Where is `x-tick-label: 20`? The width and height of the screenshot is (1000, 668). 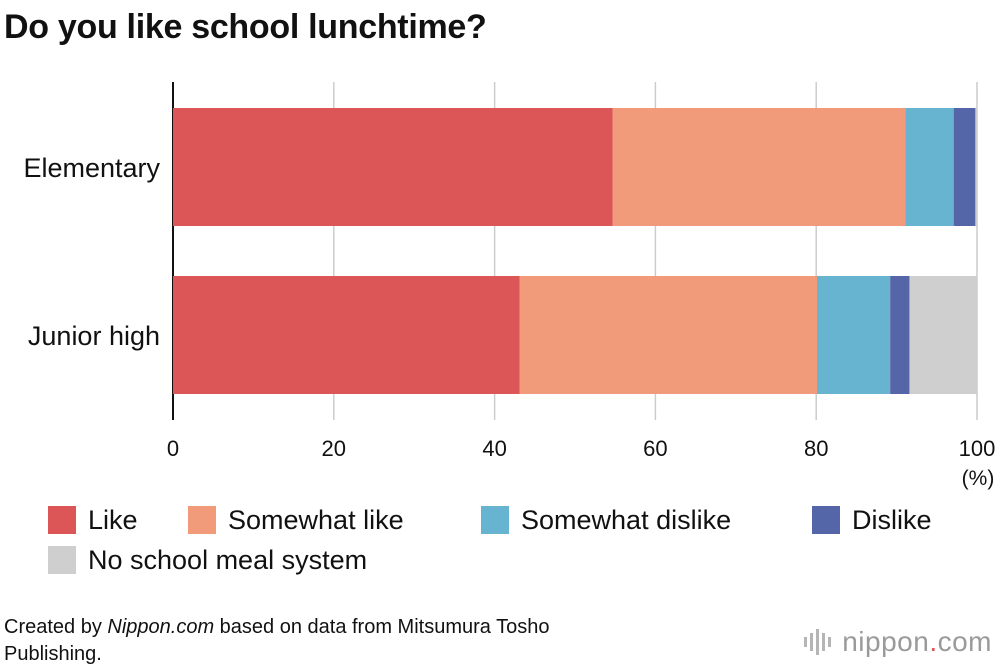 x-tick-label: 20 is located at coordinates (334, 448).